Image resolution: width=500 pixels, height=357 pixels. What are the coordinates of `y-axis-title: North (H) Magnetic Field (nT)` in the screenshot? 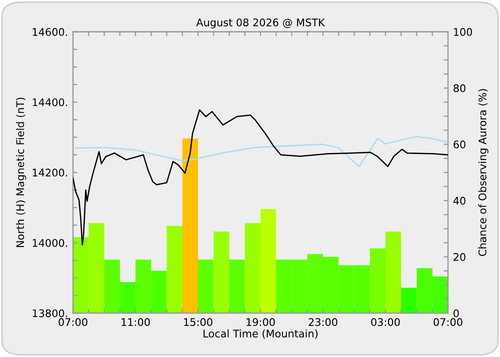 It's located at (21, 172).